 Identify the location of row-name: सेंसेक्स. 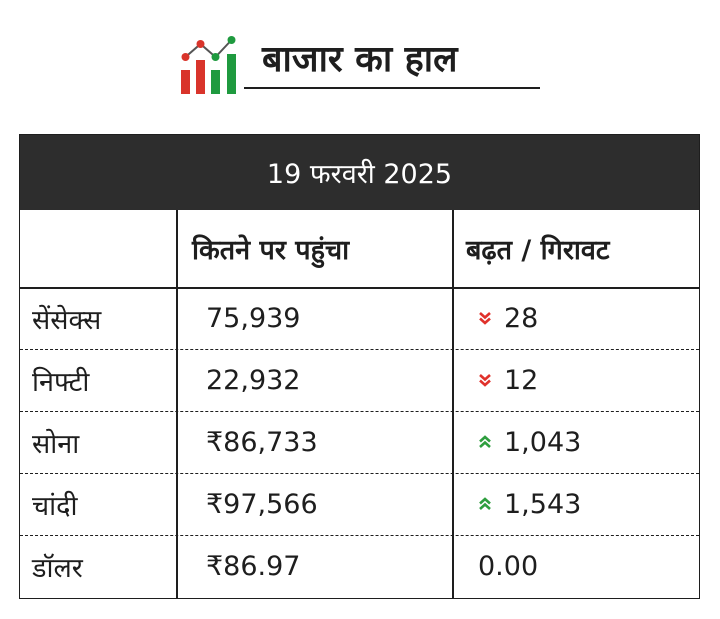
(67, 320).